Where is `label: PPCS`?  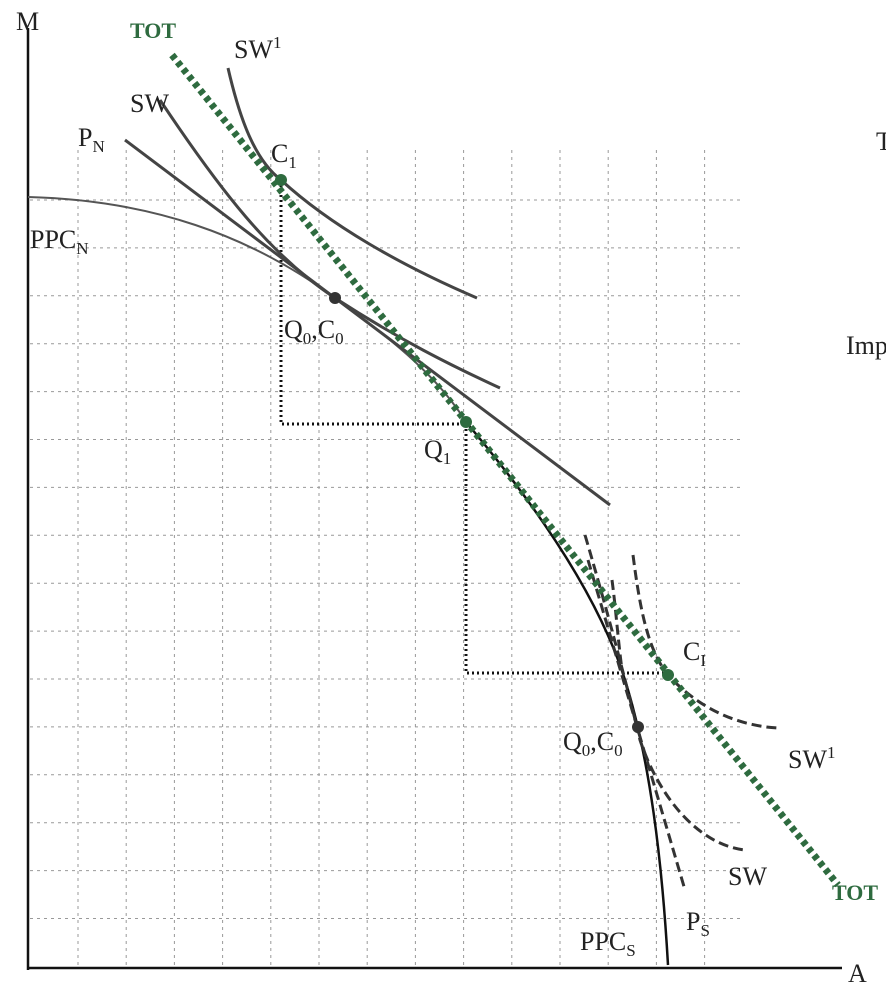 label: PPCS is located at coordinates (608, 943).